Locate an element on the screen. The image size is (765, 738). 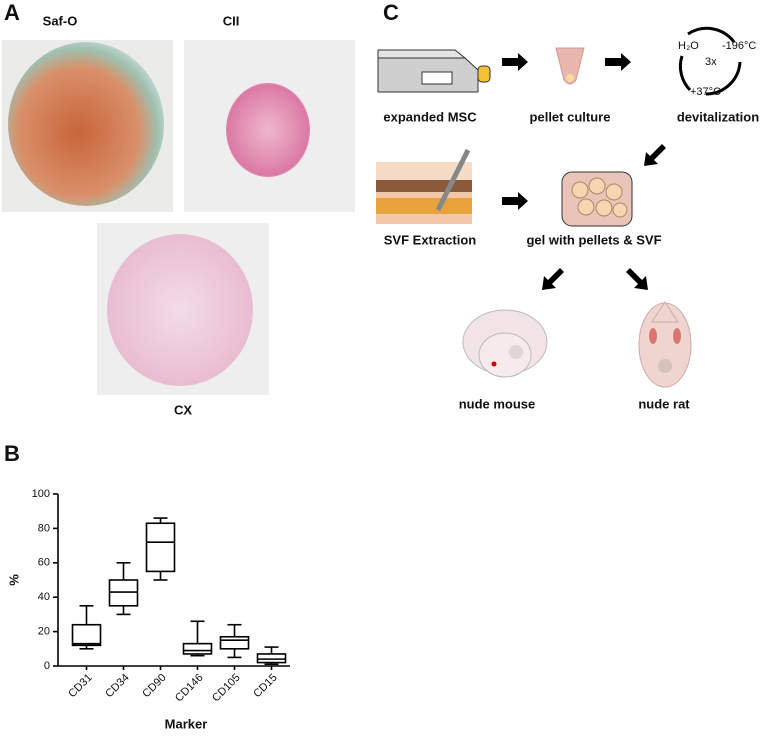
tube-icon is located at coordinates (570, 66).